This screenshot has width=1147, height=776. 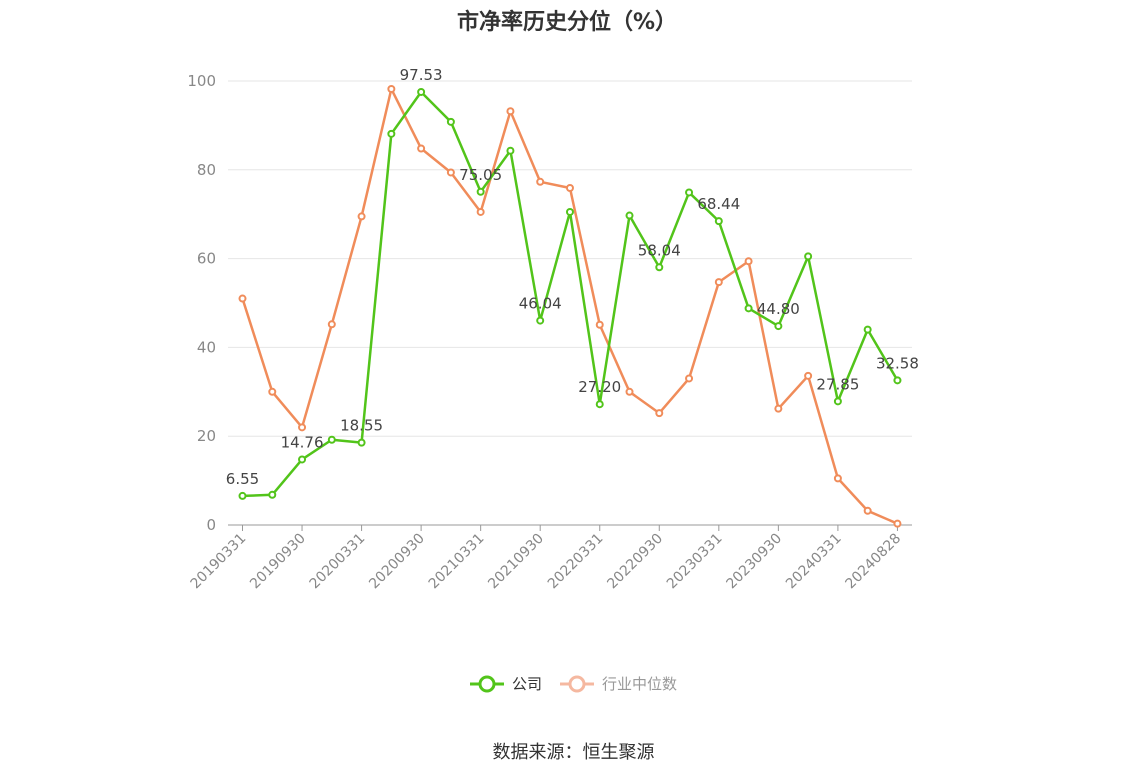 What do you see at coordinates (457, 562) in the screenshot?
I see `x-tick-label: 20210331` at bounding box center [457, 562].